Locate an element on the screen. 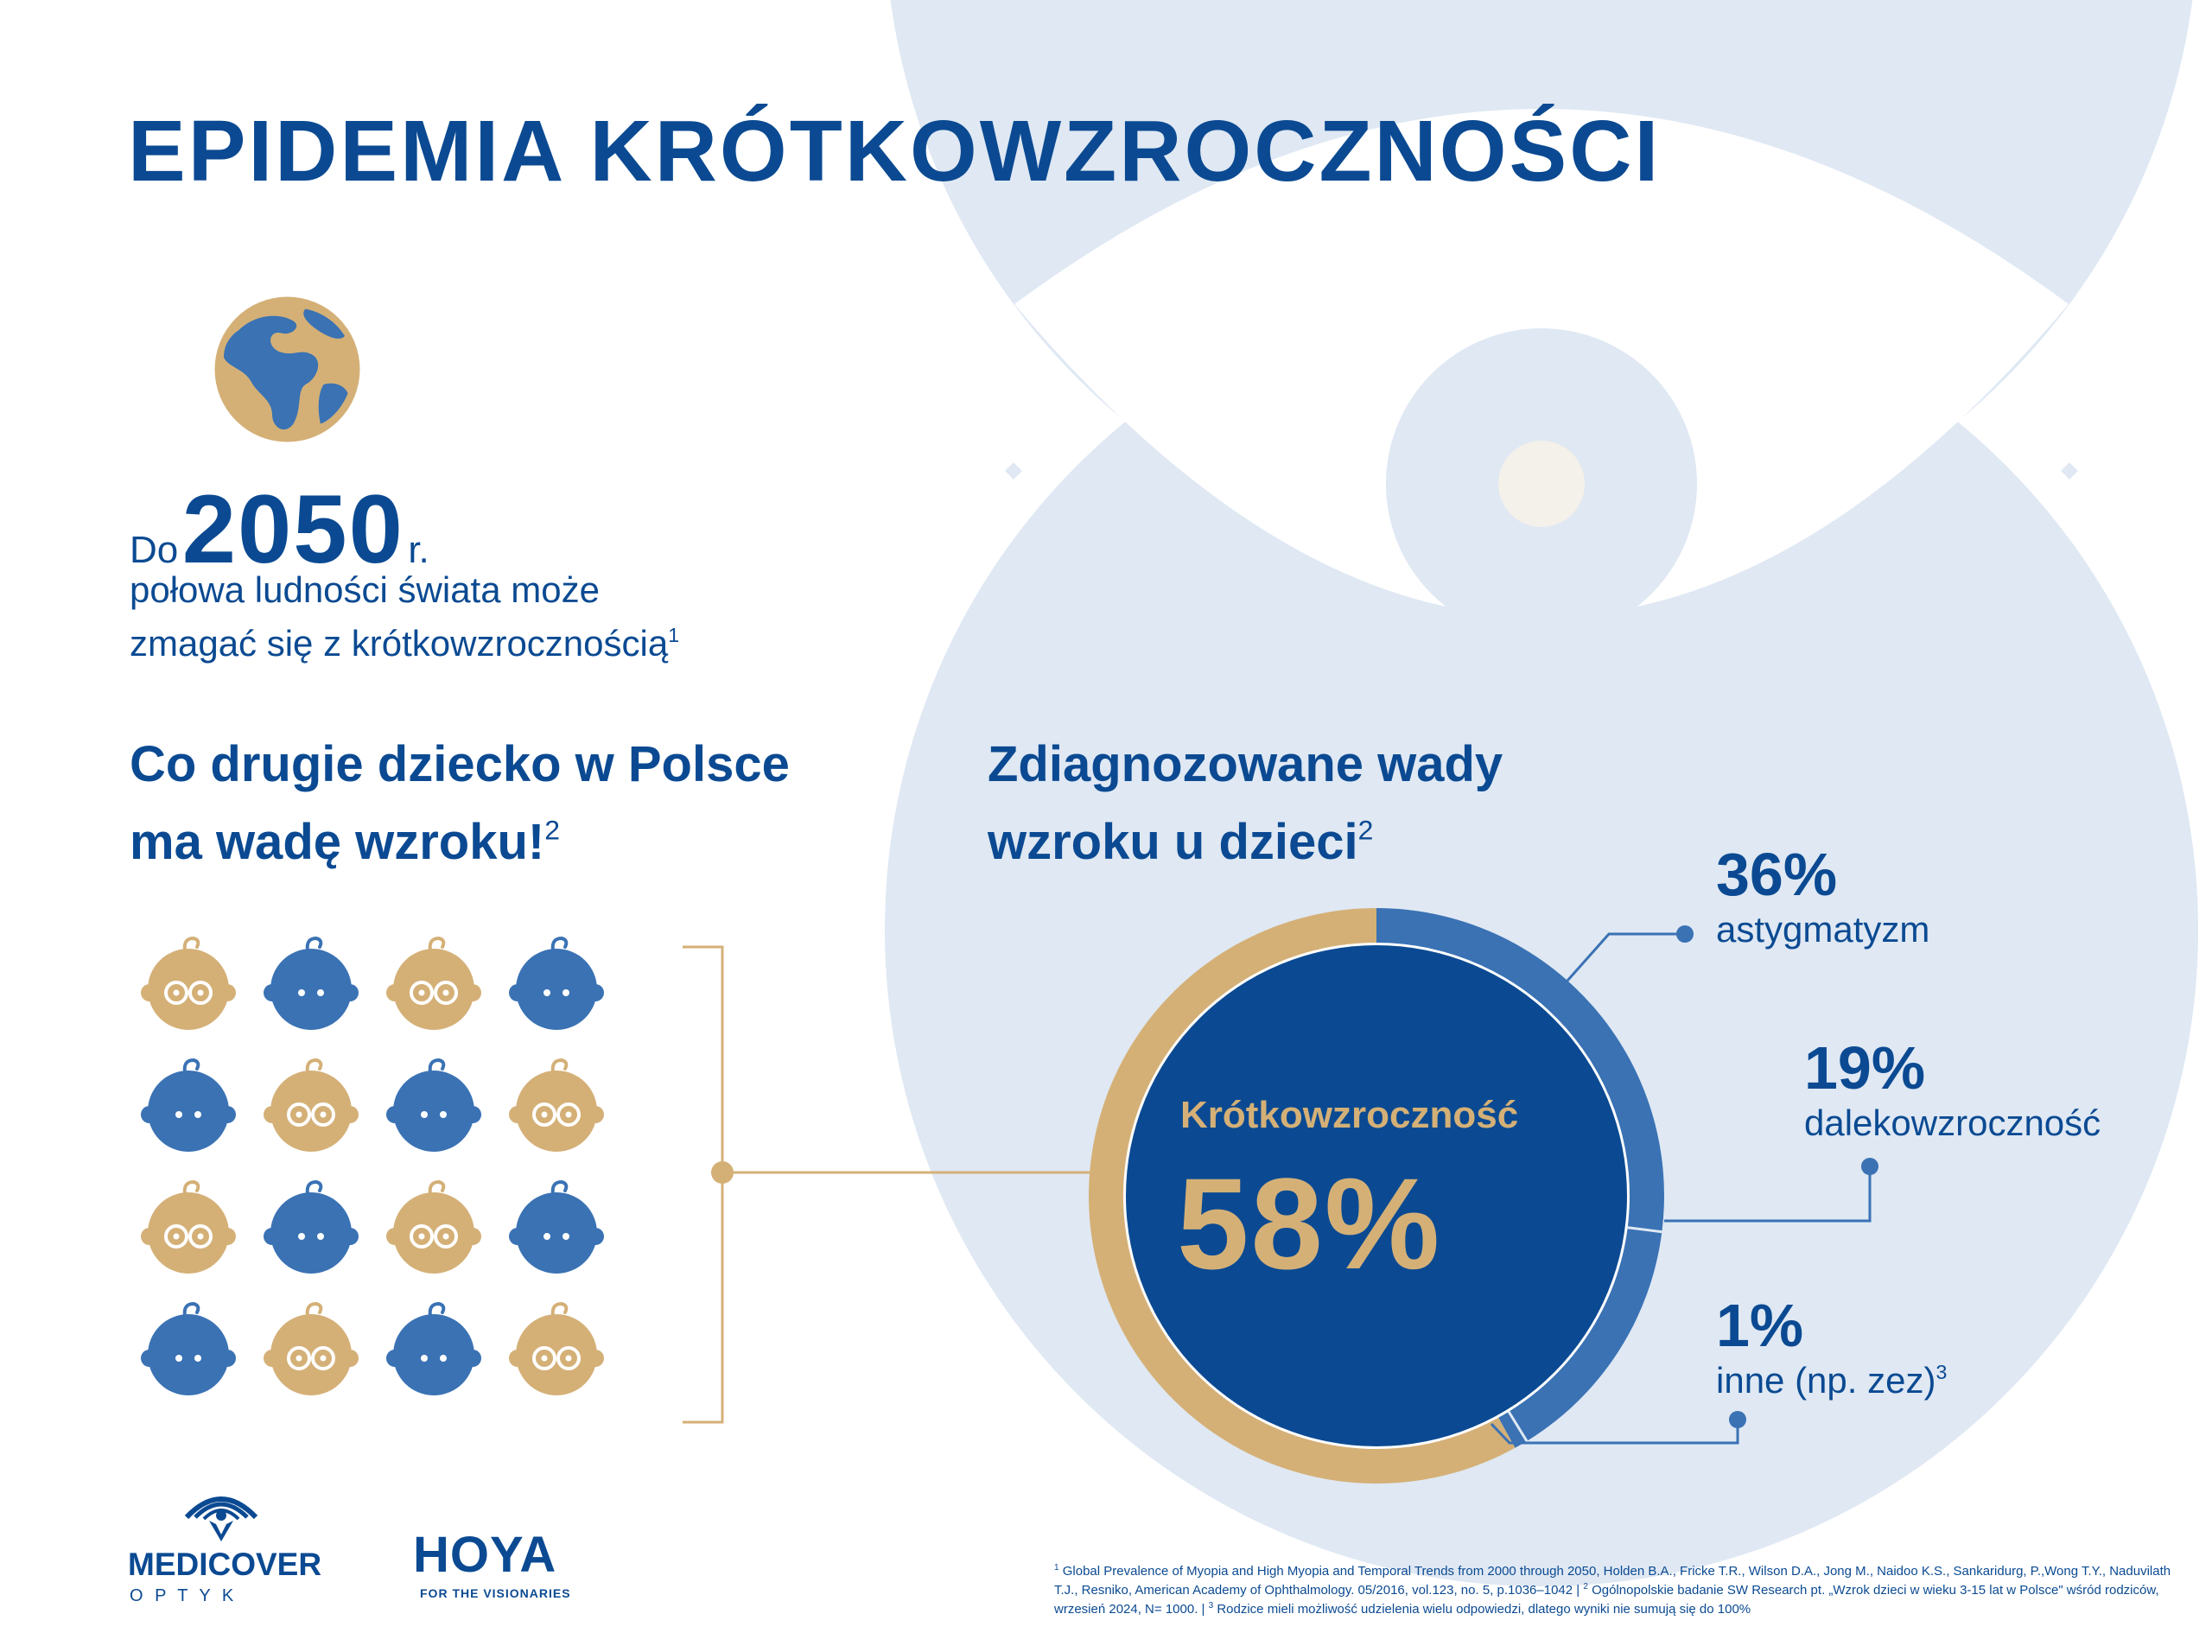  eye-pupil is located at coordinates (1541, 484).